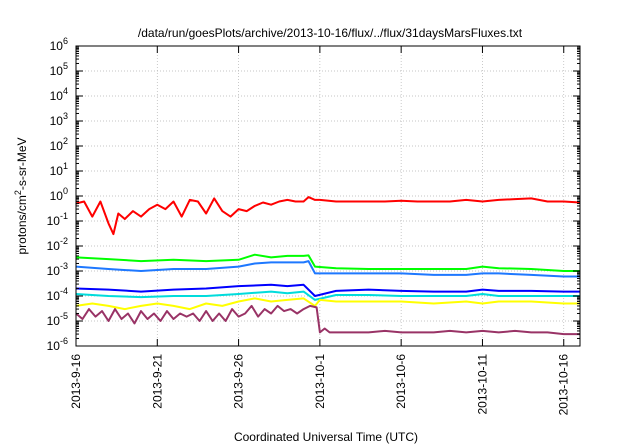 The height and width of the screenshot is (448, 640). Describe the element at coordinates (65, 191) in the screenshot. I see `y-tick-exponent: 0` at that location.